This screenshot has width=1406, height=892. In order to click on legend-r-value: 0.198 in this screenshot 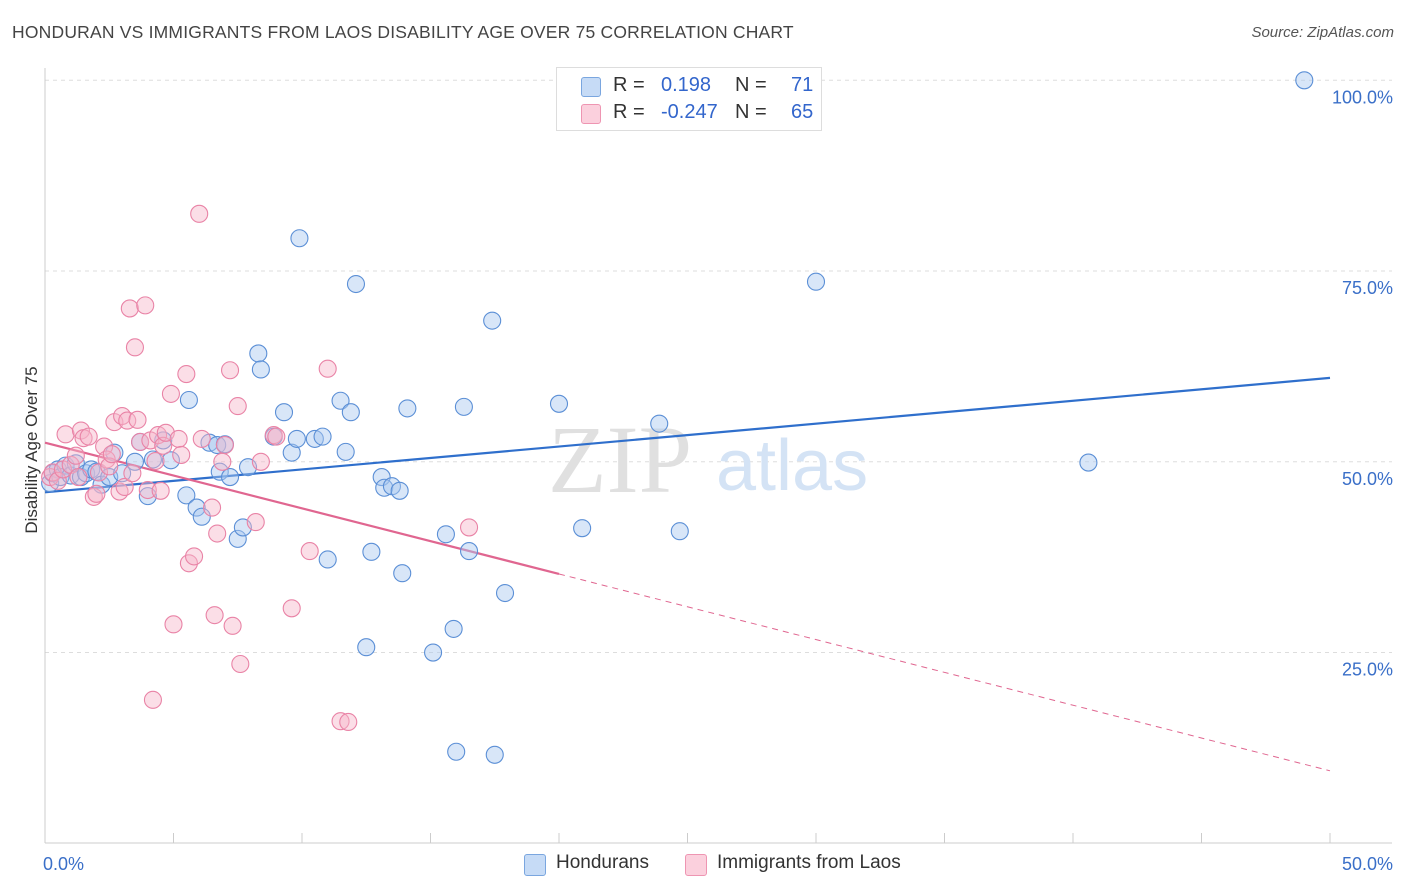, I will do `click(686, 85)`.